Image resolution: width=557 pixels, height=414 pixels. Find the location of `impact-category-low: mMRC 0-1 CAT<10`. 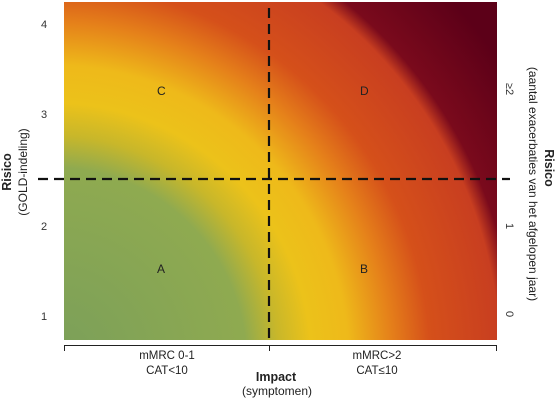

impact-category-low: mMRC 0-1 CAT<10 is located at coordinates (167, 364).